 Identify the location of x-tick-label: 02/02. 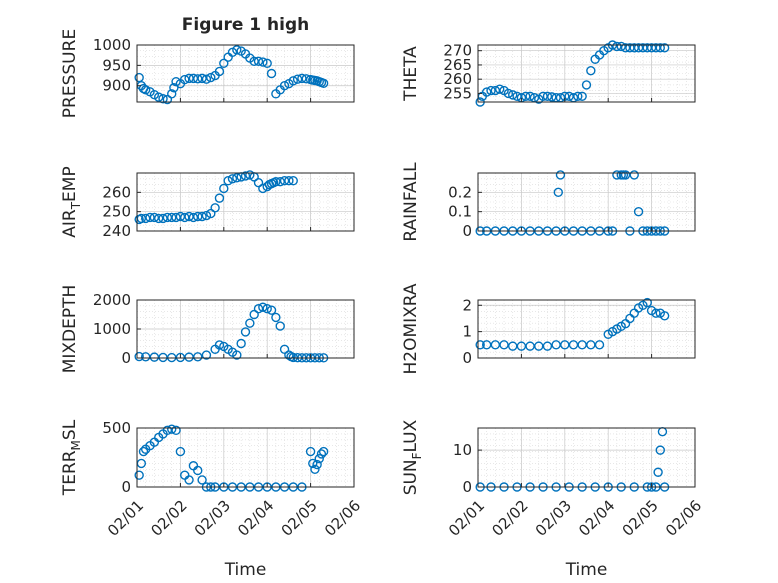
(509, 518).